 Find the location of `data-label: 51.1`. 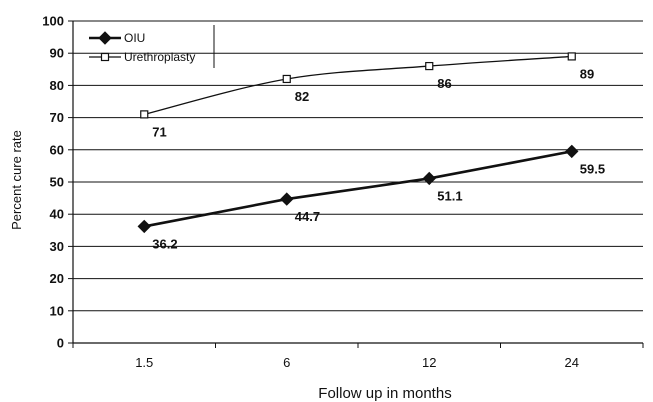

data-label: 51.1 is located at coordinates (449, 195).